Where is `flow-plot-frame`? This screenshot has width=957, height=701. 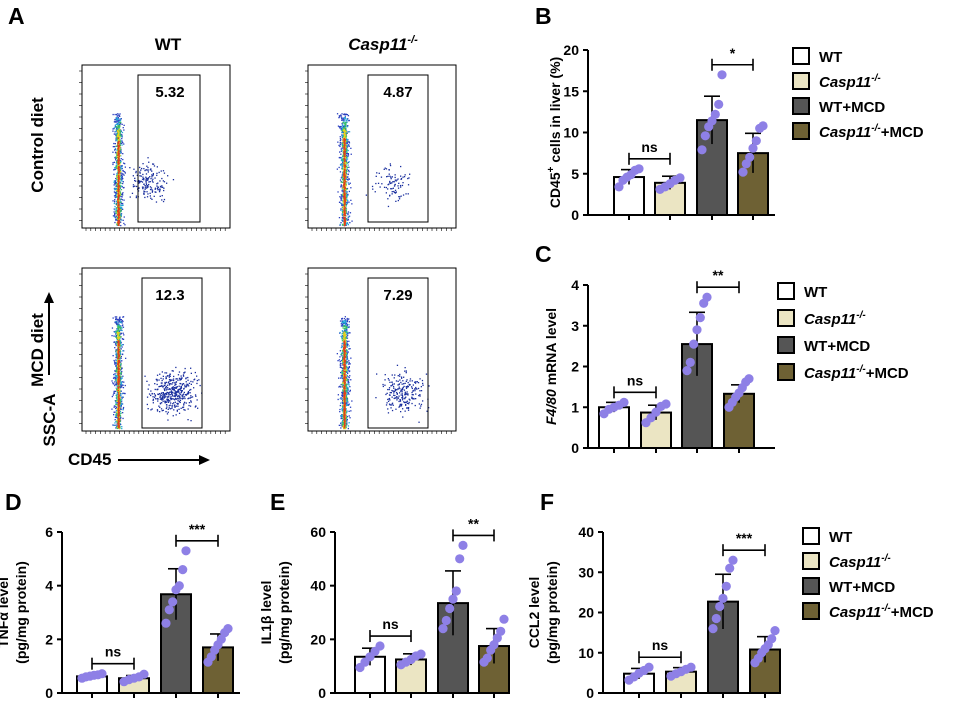 flow-plot-frame is located at coordinates (382, 349).